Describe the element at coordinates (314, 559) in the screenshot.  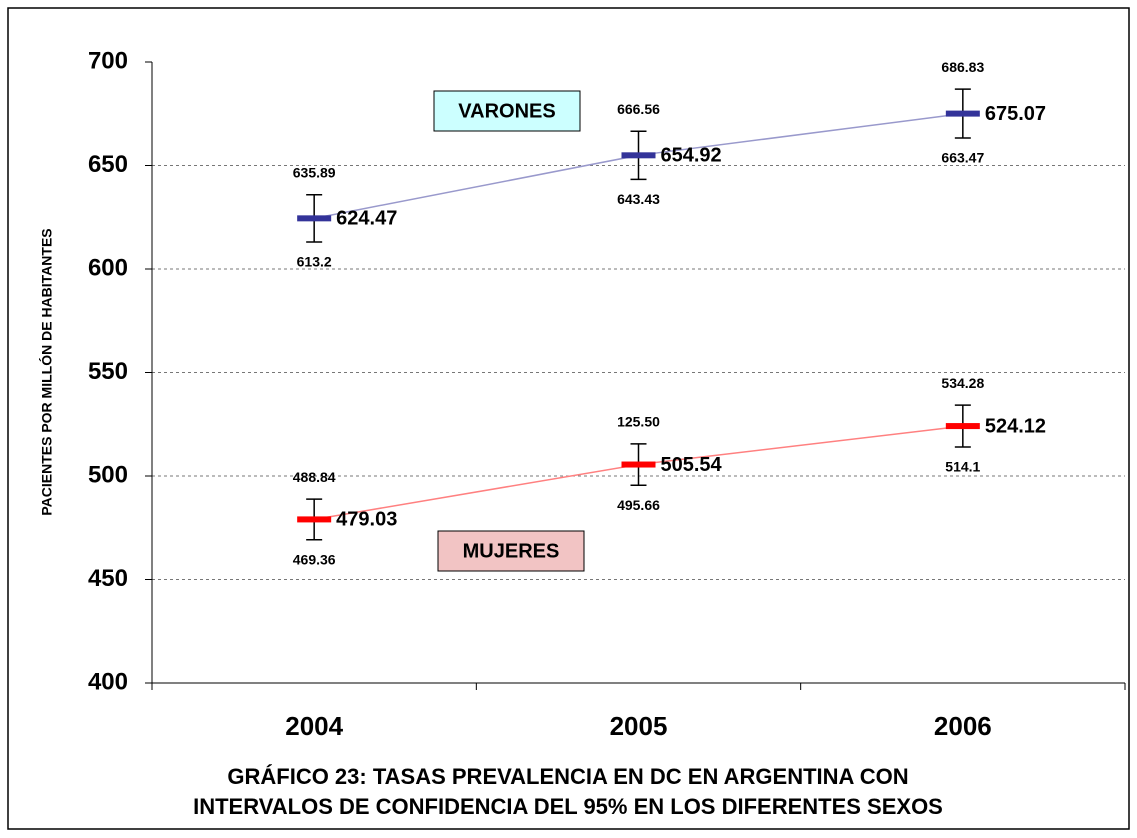
I see `lower-label: 469.36` at that location.